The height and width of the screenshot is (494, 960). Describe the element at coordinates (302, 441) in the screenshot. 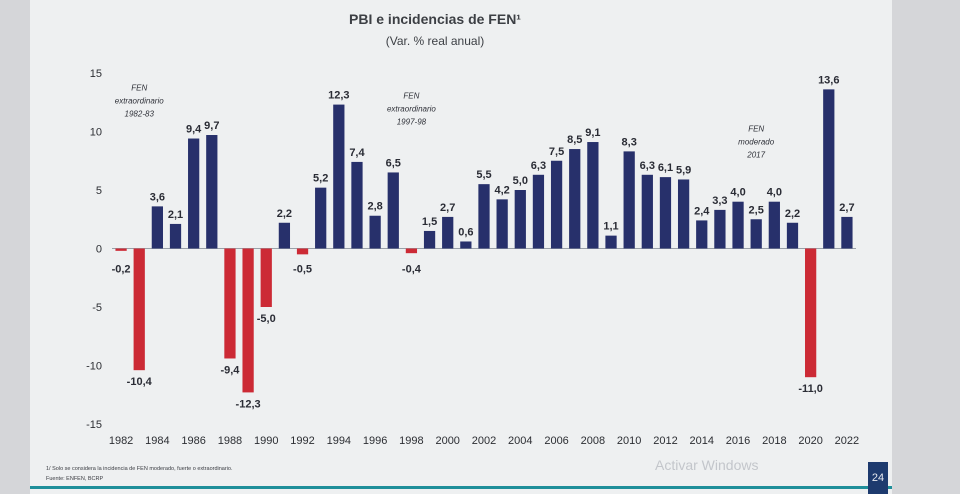

I see `x-tick-label: 1992` at that location.